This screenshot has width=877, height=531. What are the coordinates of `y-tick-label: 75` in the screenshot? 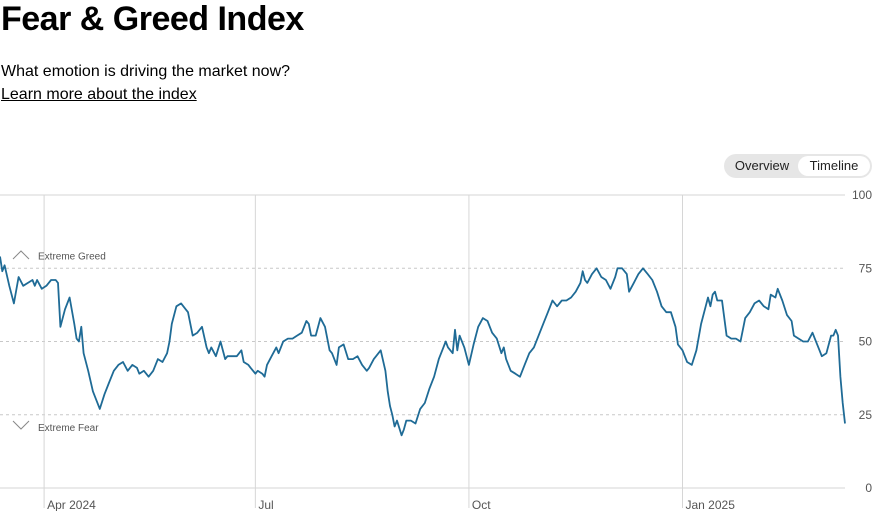 It's located at (866, 268).